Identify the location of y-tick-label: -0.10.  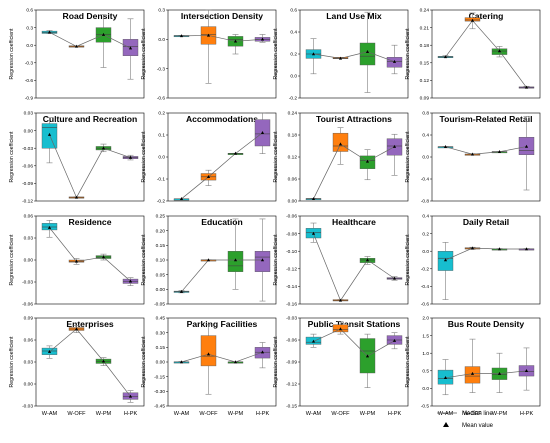
(291, 252).